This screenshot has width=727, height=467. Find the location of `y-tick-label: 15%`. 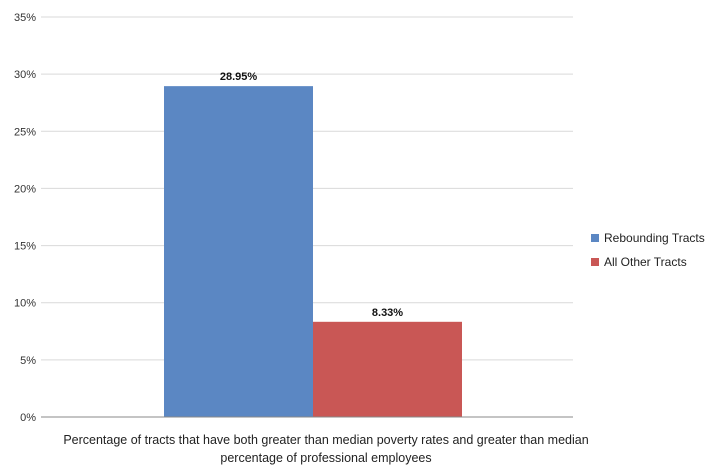

y-tick-label: 15% is located at coordinates (25, 247).